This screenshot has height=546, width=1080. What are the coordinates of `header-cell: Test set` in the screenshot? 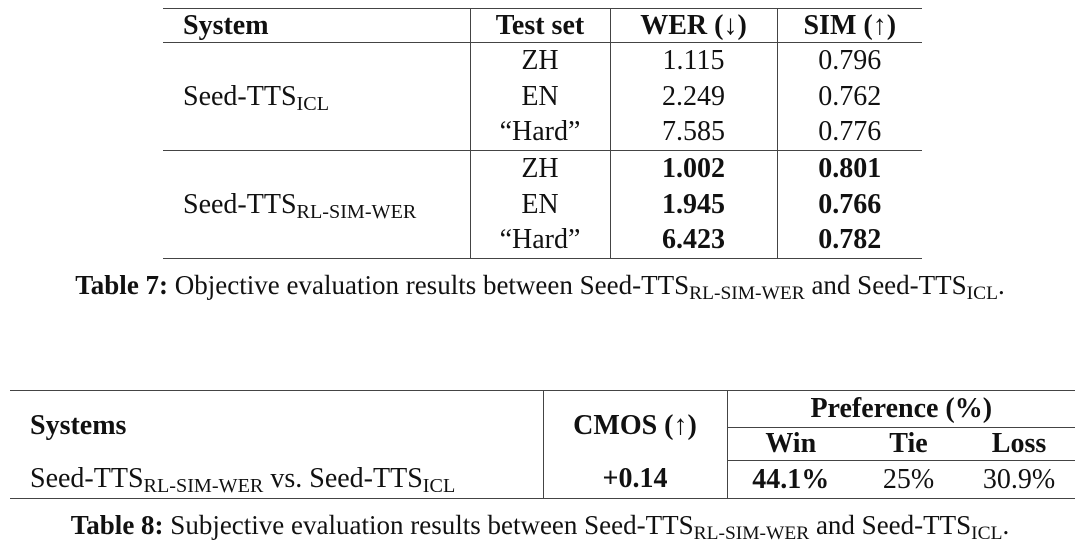 It's located at (539, 25).